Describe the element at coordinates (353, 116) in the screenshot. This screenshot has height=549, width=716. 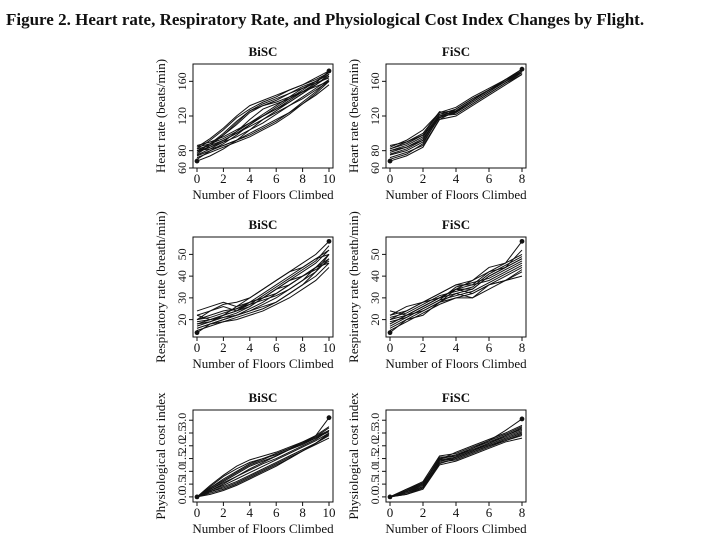
I see `y-axis-label: Heart rate (beats/min)` at that location.